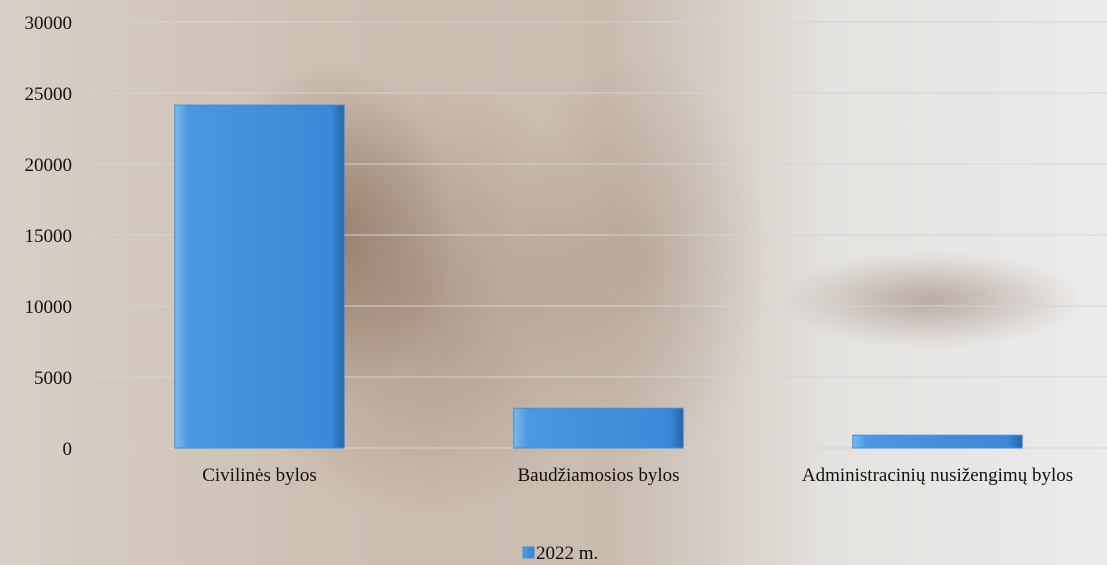 The image size is (1107, 565). Describe the element at coordinates (598, 475) in the screenshot. I see `x-tick-label: Baudžiamosios bylos` at that location.